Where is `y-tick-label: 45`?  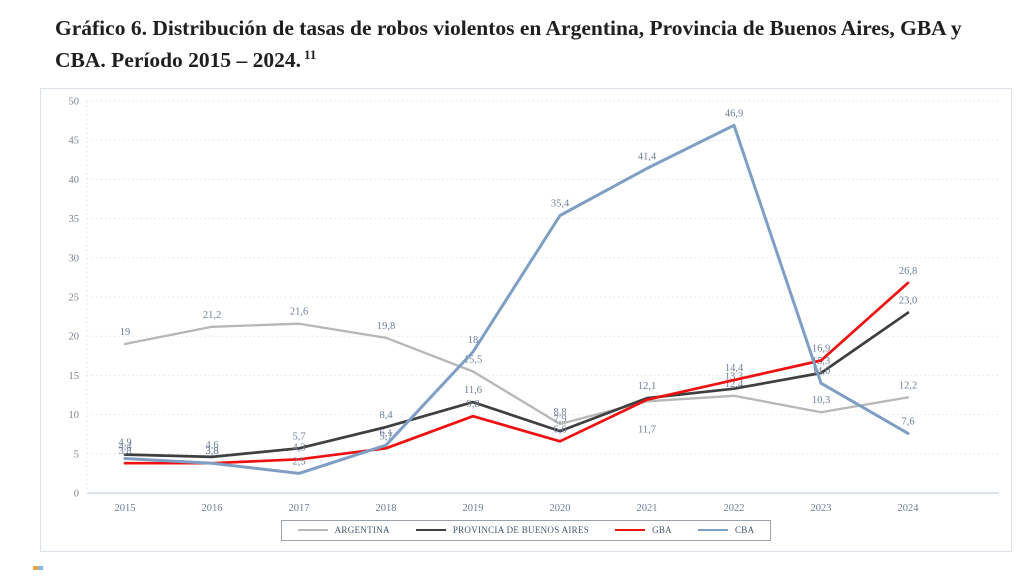
y-tick-label: 45 is located at coordinates (74, 141).